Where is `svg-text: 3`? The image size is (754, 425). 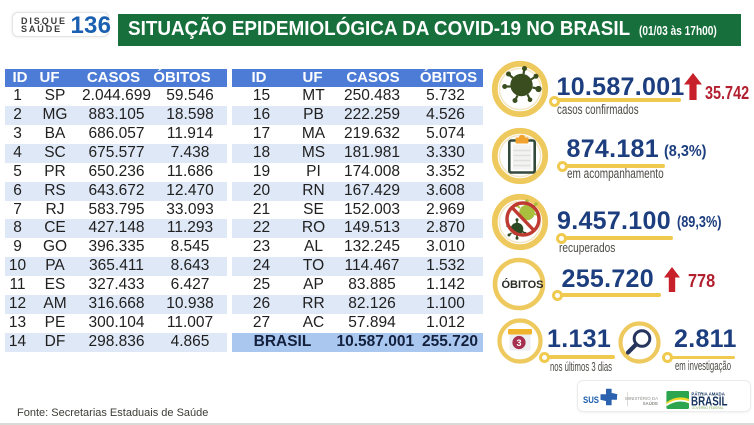
svg-text: 3 is located at coordinates (518, 343).